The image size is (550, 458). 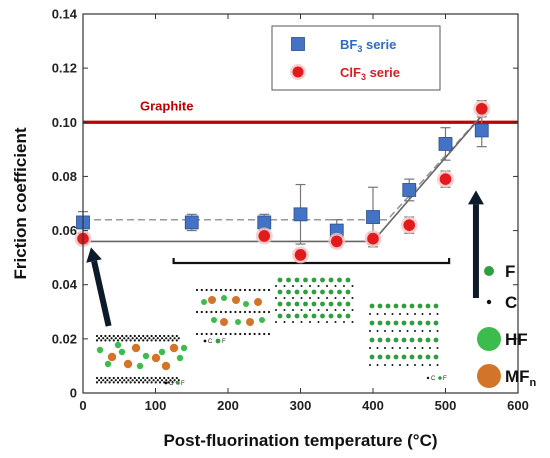 I want to click on legend-entry-label: BF3 serie, so click(x=368, y=45).